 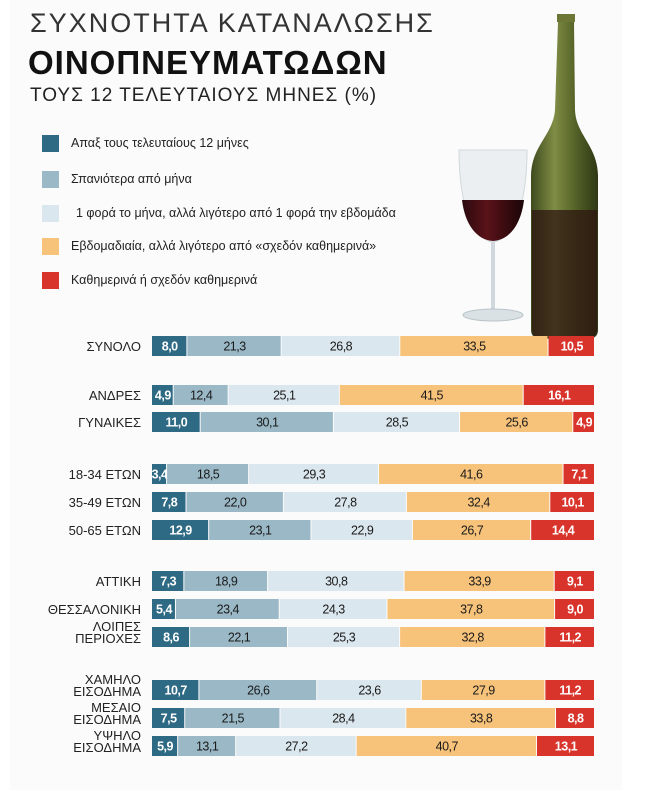 I want to click on row-label: ΜΕΣΑΙΟ, so click(x=116, y=707).